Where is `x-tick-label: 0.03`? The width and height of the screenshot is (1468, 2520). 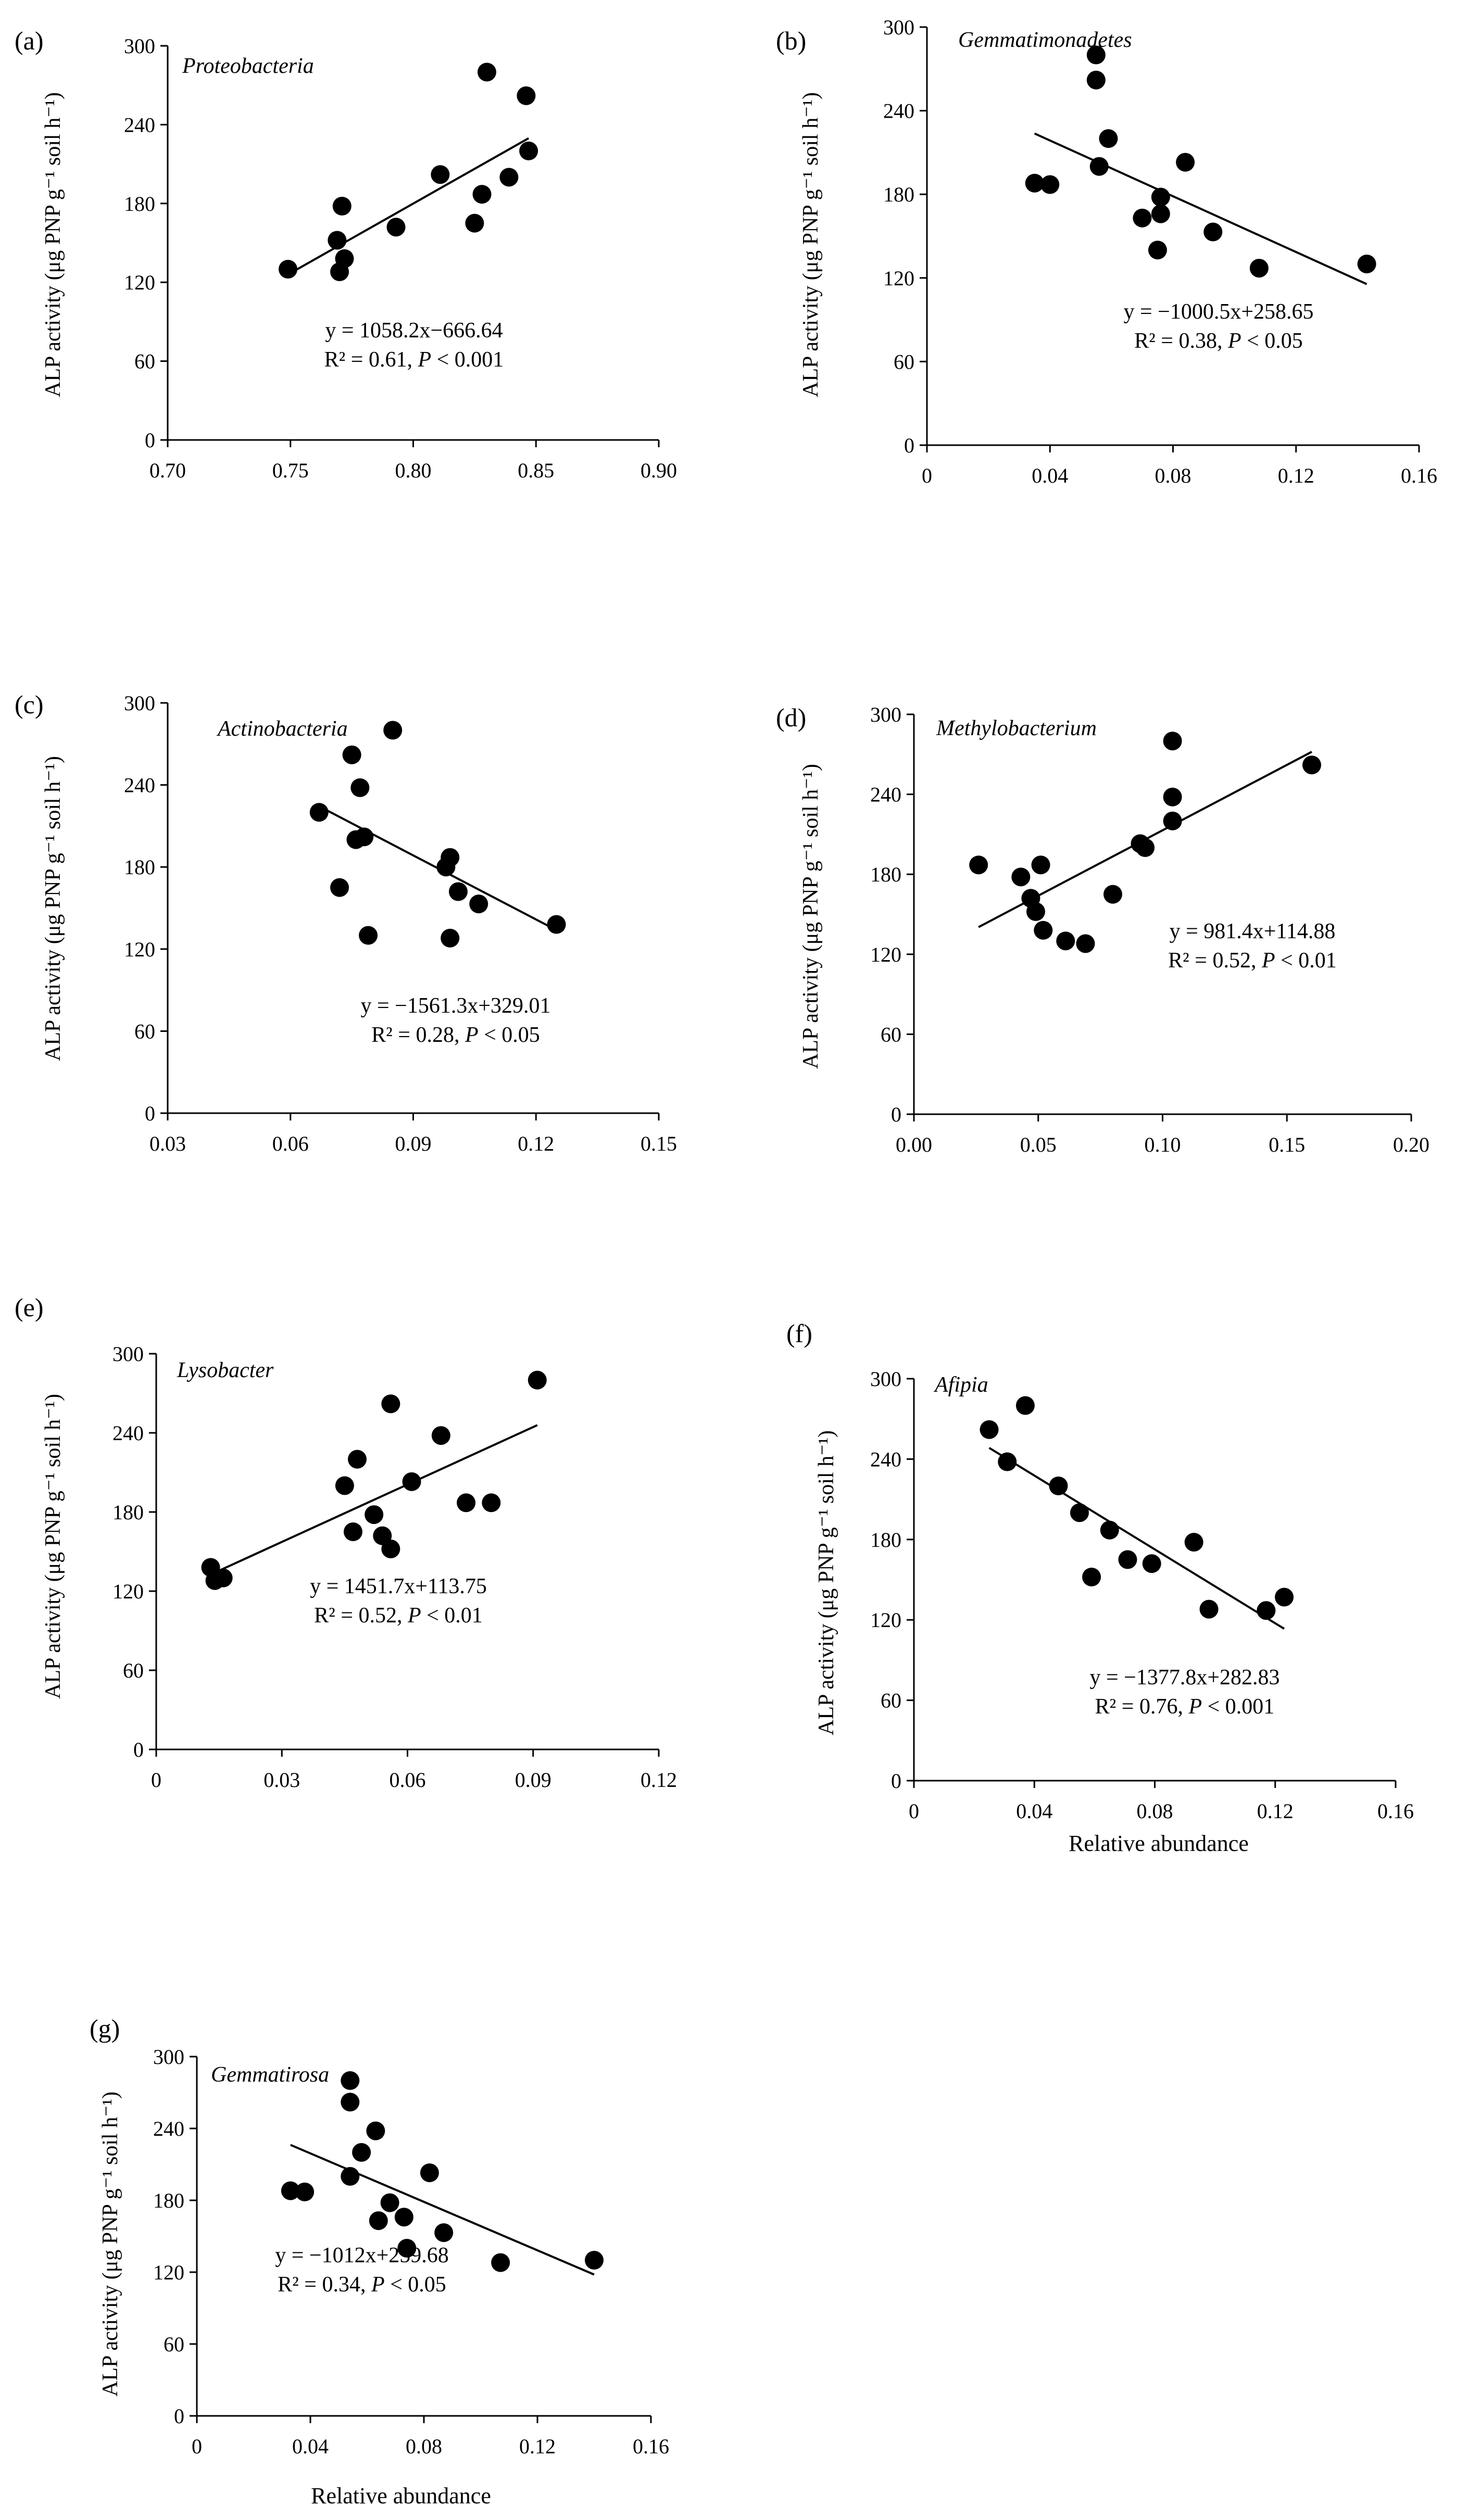 x-tick-label: 0.03 is located at coordinates (282, 1780).